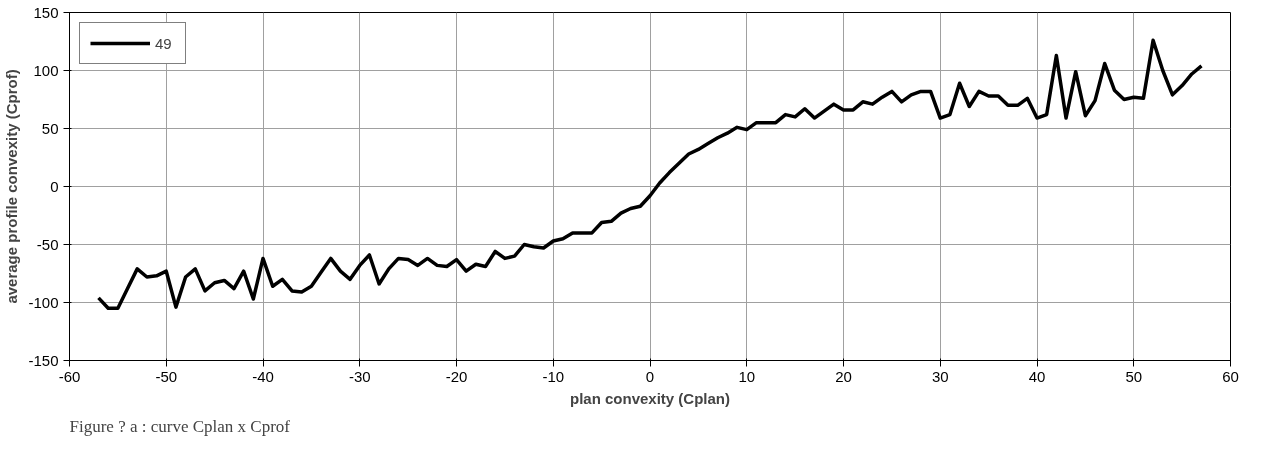 This screenshot has width=1262, height=449. What do you see at coordinates (1037, 376) in the screenshot?
I see `x-tick-label: 40` at bounding box center [1037, 376].